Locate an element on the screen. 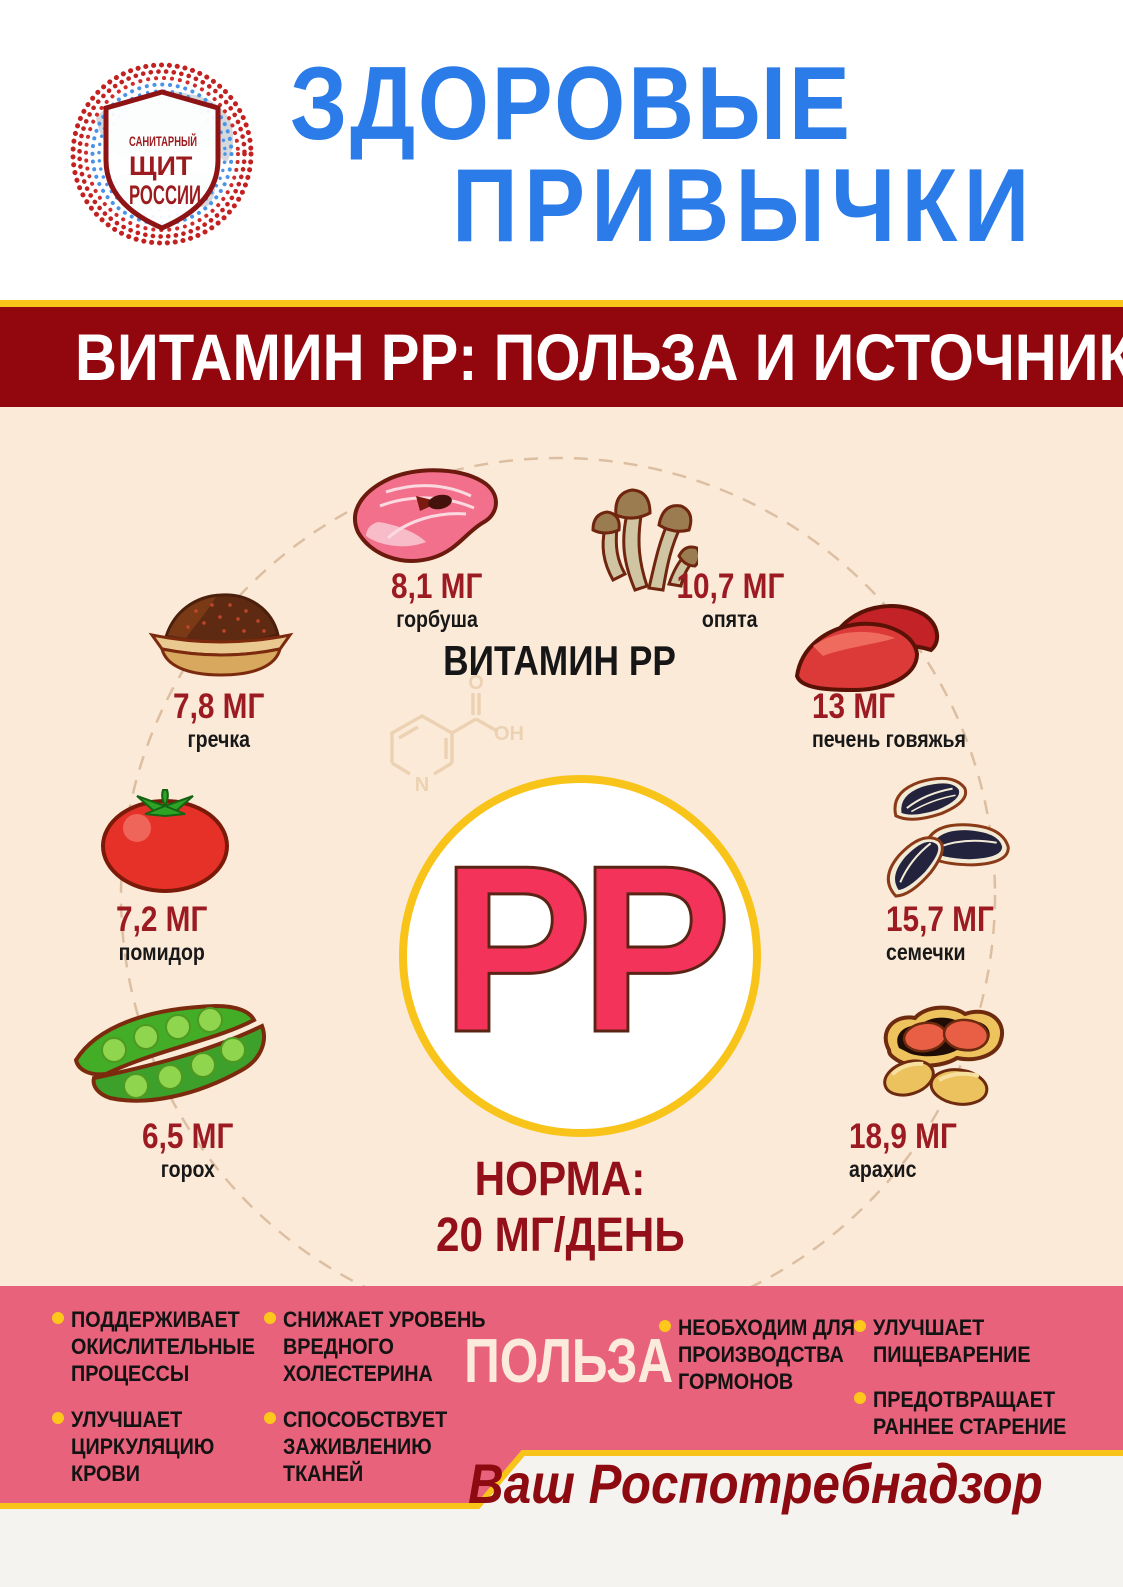 This screenshot has width=1123, height=1587. benefit-item: УЛУЧШАЕТ ПИЩЕВАРЕНИЕ is located at coordinates (951, 1341).